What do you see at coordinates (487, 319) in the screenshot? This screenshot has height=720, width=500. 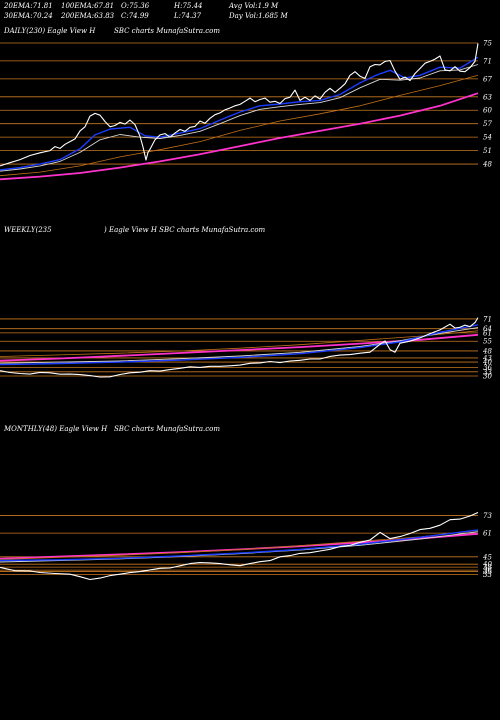 I see `weekly-y-tick-label: 71` at bounding box center [487, 319].